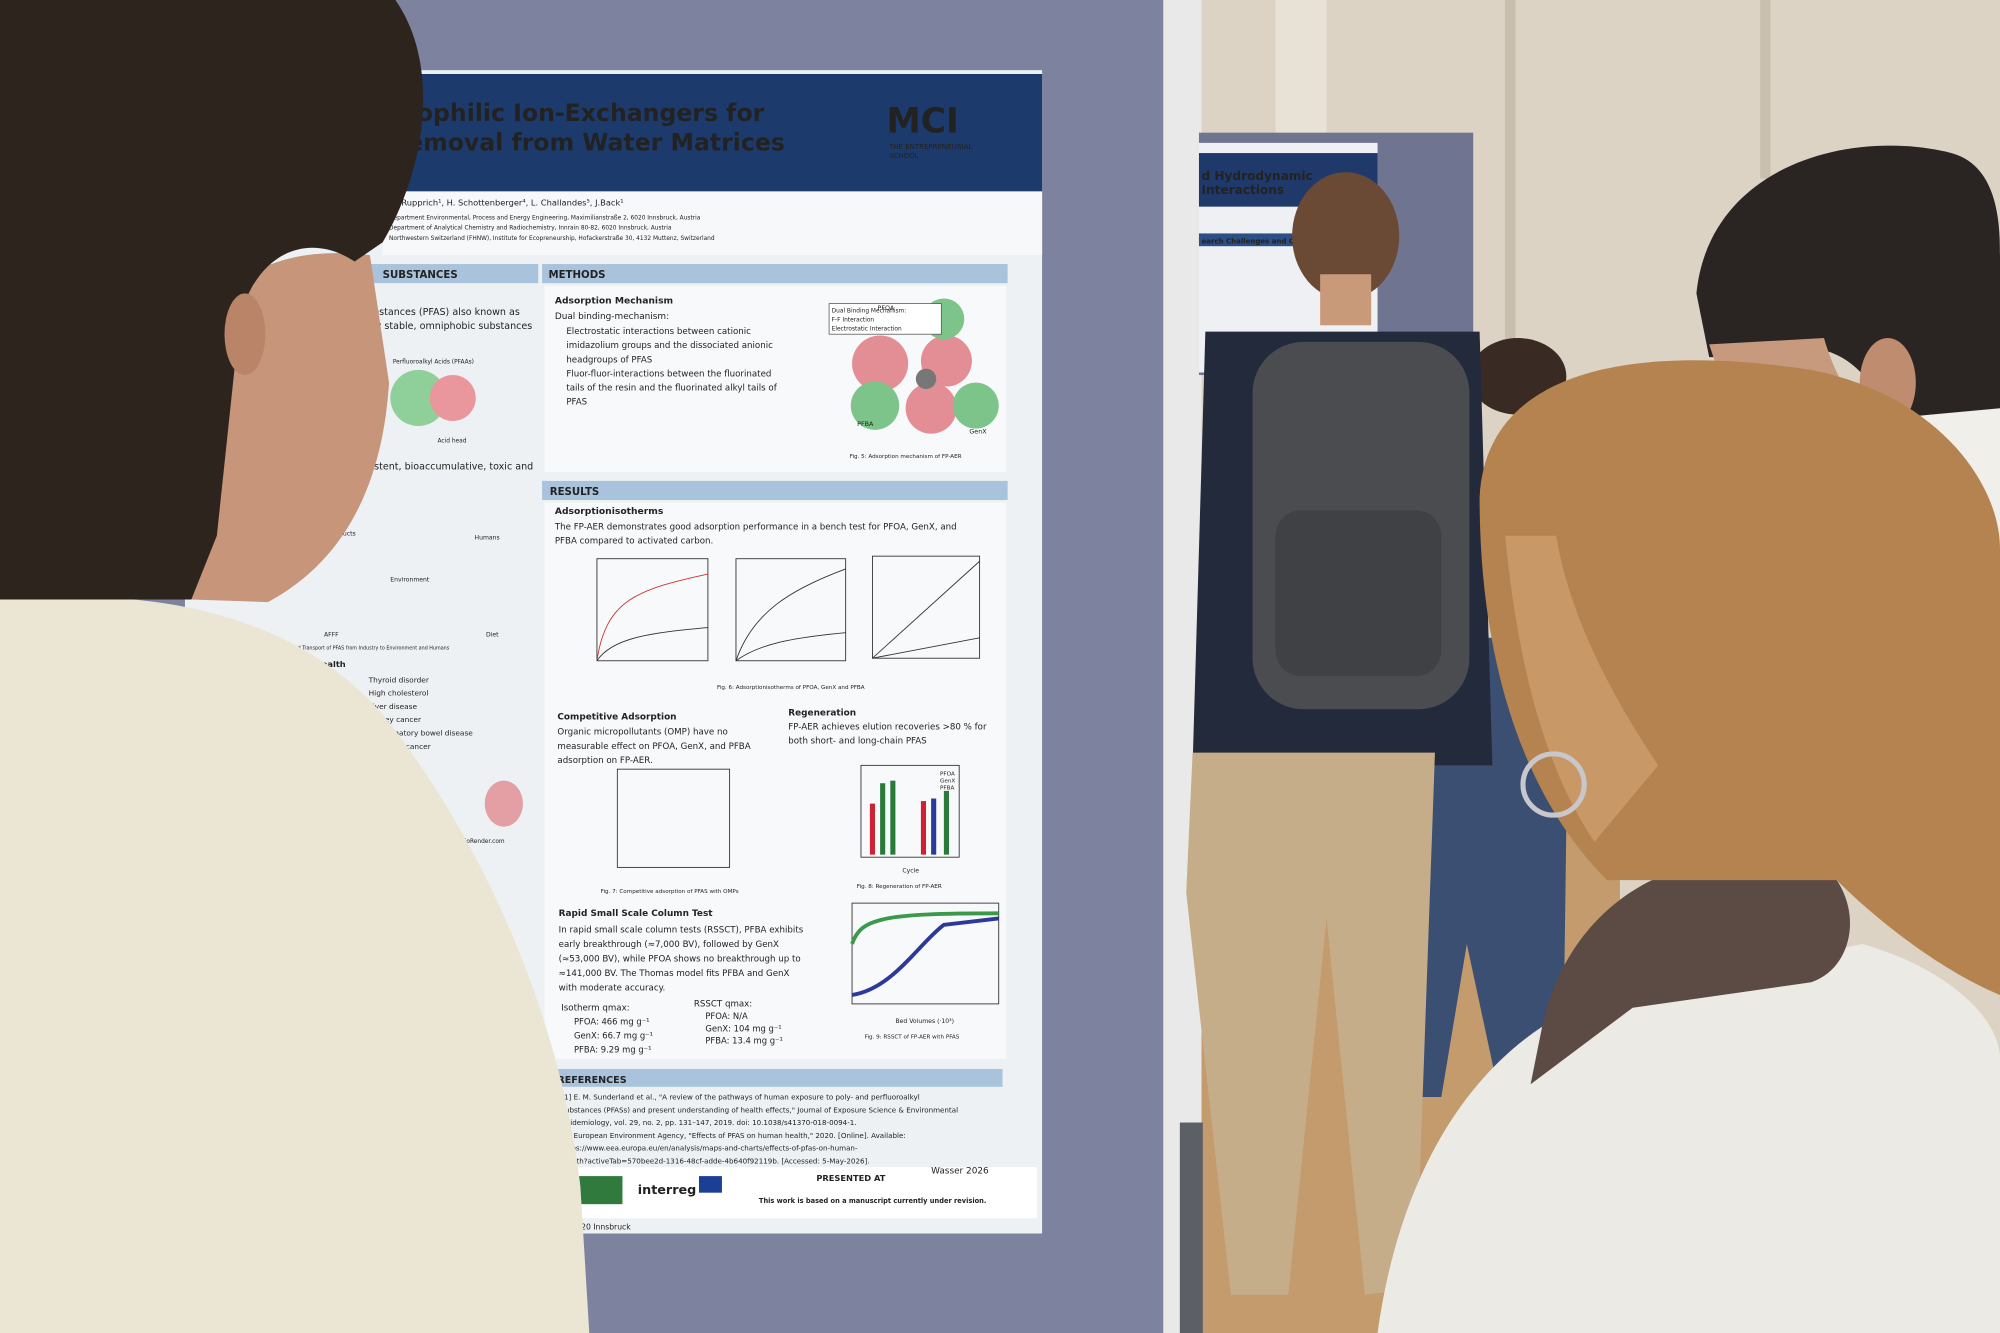 The width and height of the screenshot is (2000, 1333). Describe the element at coordinates (906, 457) in the screenshot. I see `caption: Fig. 5: Adsorption mechanism of FP-AER` at that location.